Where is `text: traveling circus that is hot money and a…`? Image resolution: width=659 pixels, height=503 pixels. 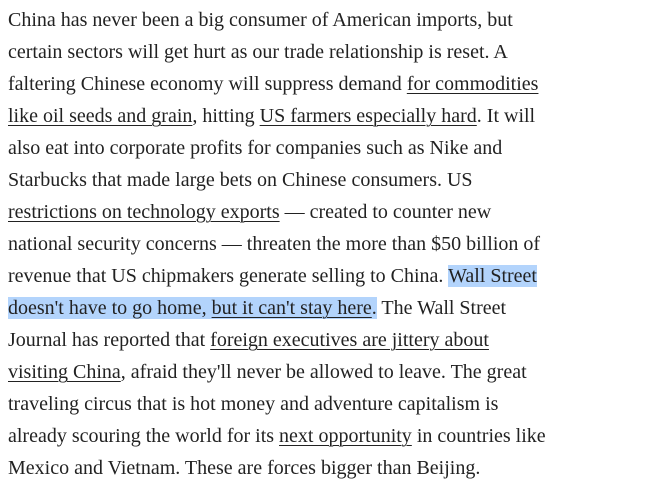 text: traveling circus that is hot money and a… is located at coordinates (253, 404).